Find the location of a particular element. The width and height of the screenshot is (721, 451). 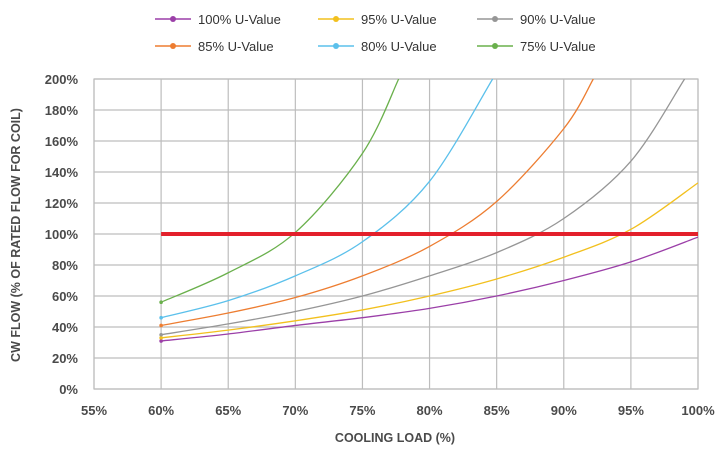

y-tick-label: 200% is located at coordinates (62, 79).